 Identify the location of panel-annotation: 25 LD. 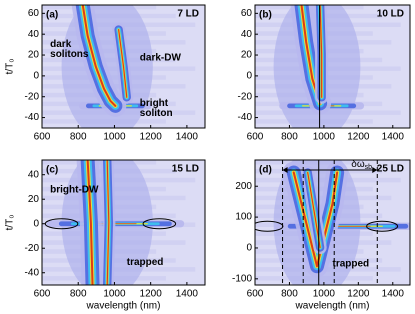
(390, 169).